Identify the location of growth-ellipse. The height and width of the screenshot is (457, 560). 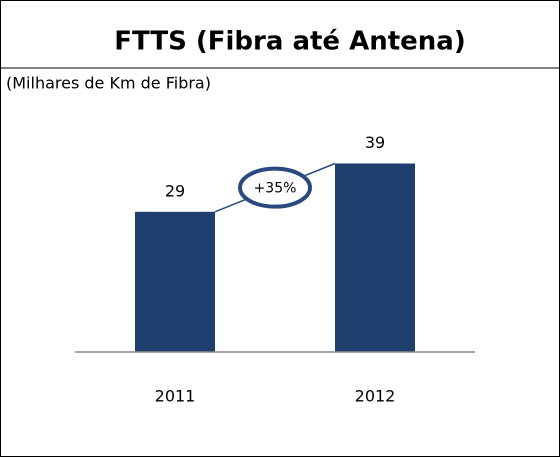
(275, 187).